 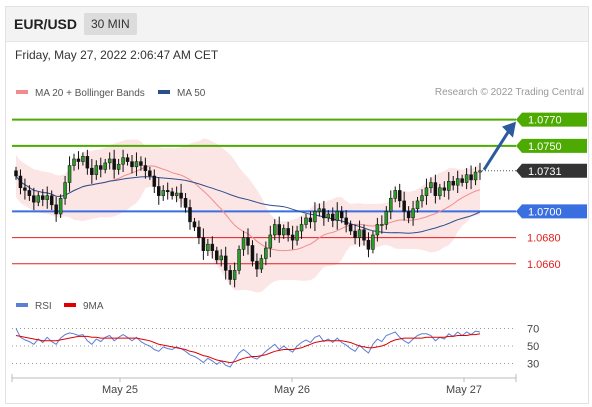 What do you see at coordinates (43, 306) in the screenshot?
I see `rsi-legend-label-0: RSI` at bounding box center [43, 306].